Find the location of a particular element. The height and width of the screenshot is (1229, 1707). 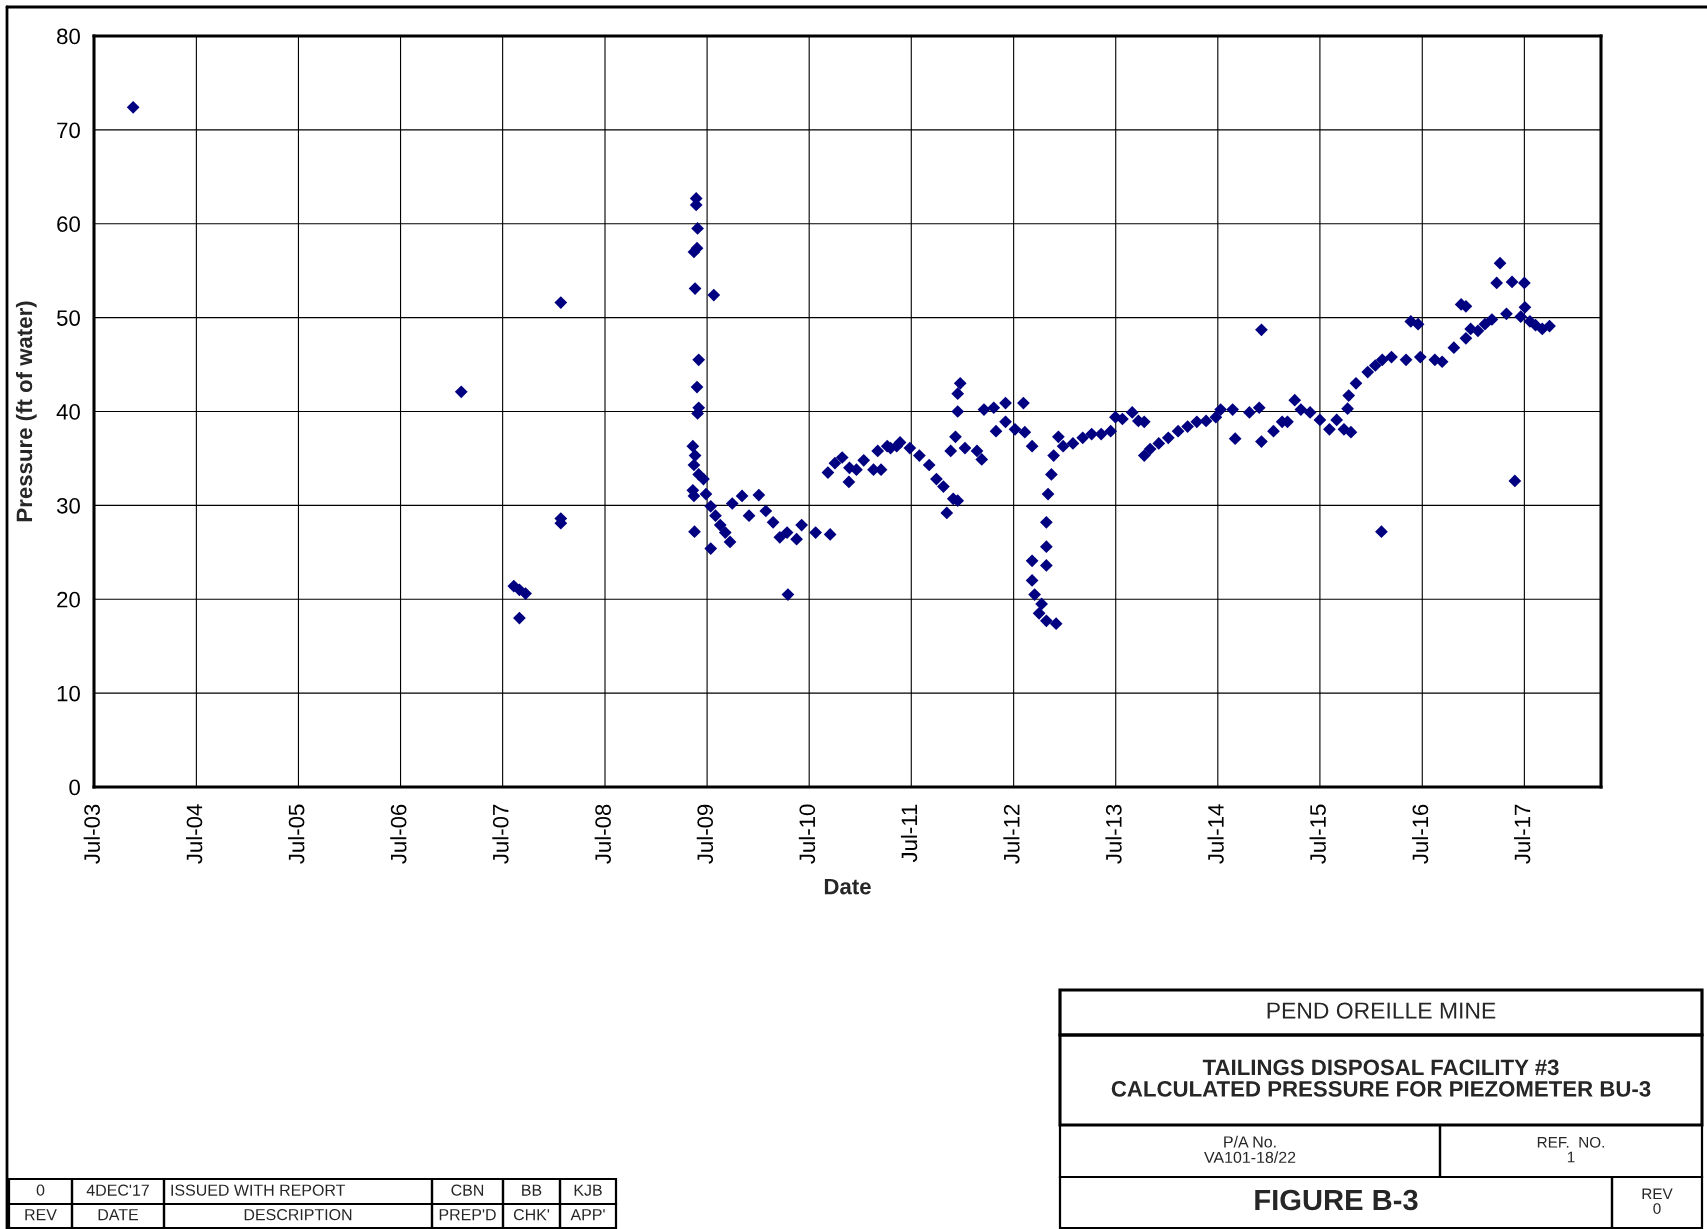

text: KJB is located at coordinates (588, 1190).